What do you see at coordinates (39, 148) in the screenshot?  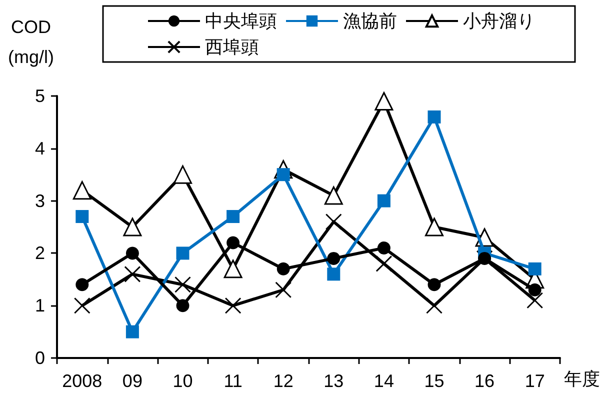 I see `y-tick-label: 4` at bounding box center [39, 148].